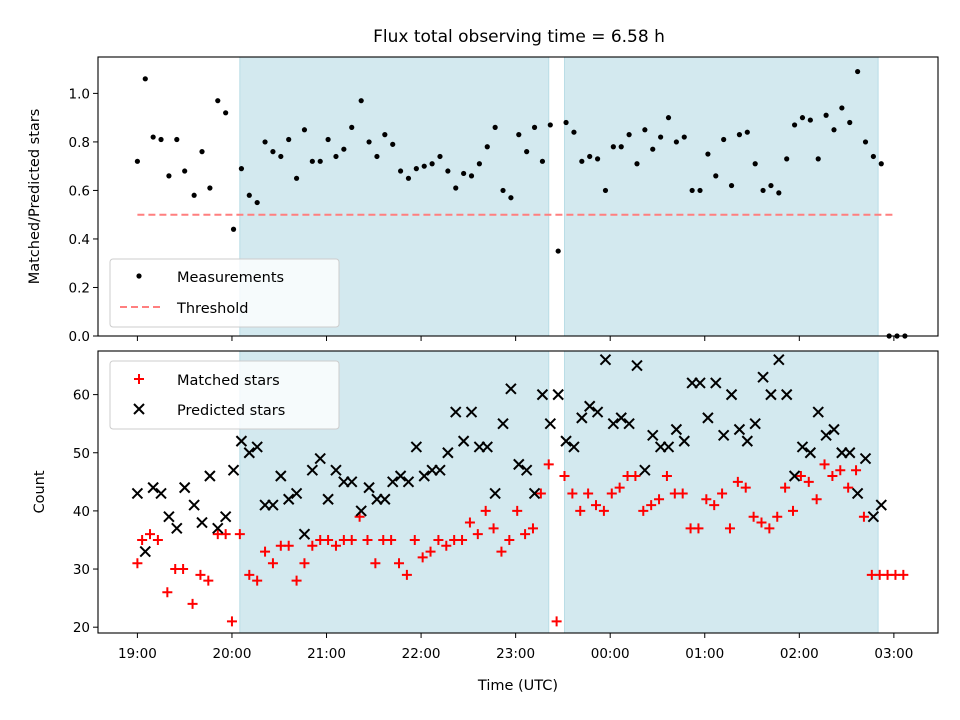  What do you see at coordinates (79, 94) in the screenshot?
I see `top-y-tick-label: 1.0` at bounding box center [79, 94].